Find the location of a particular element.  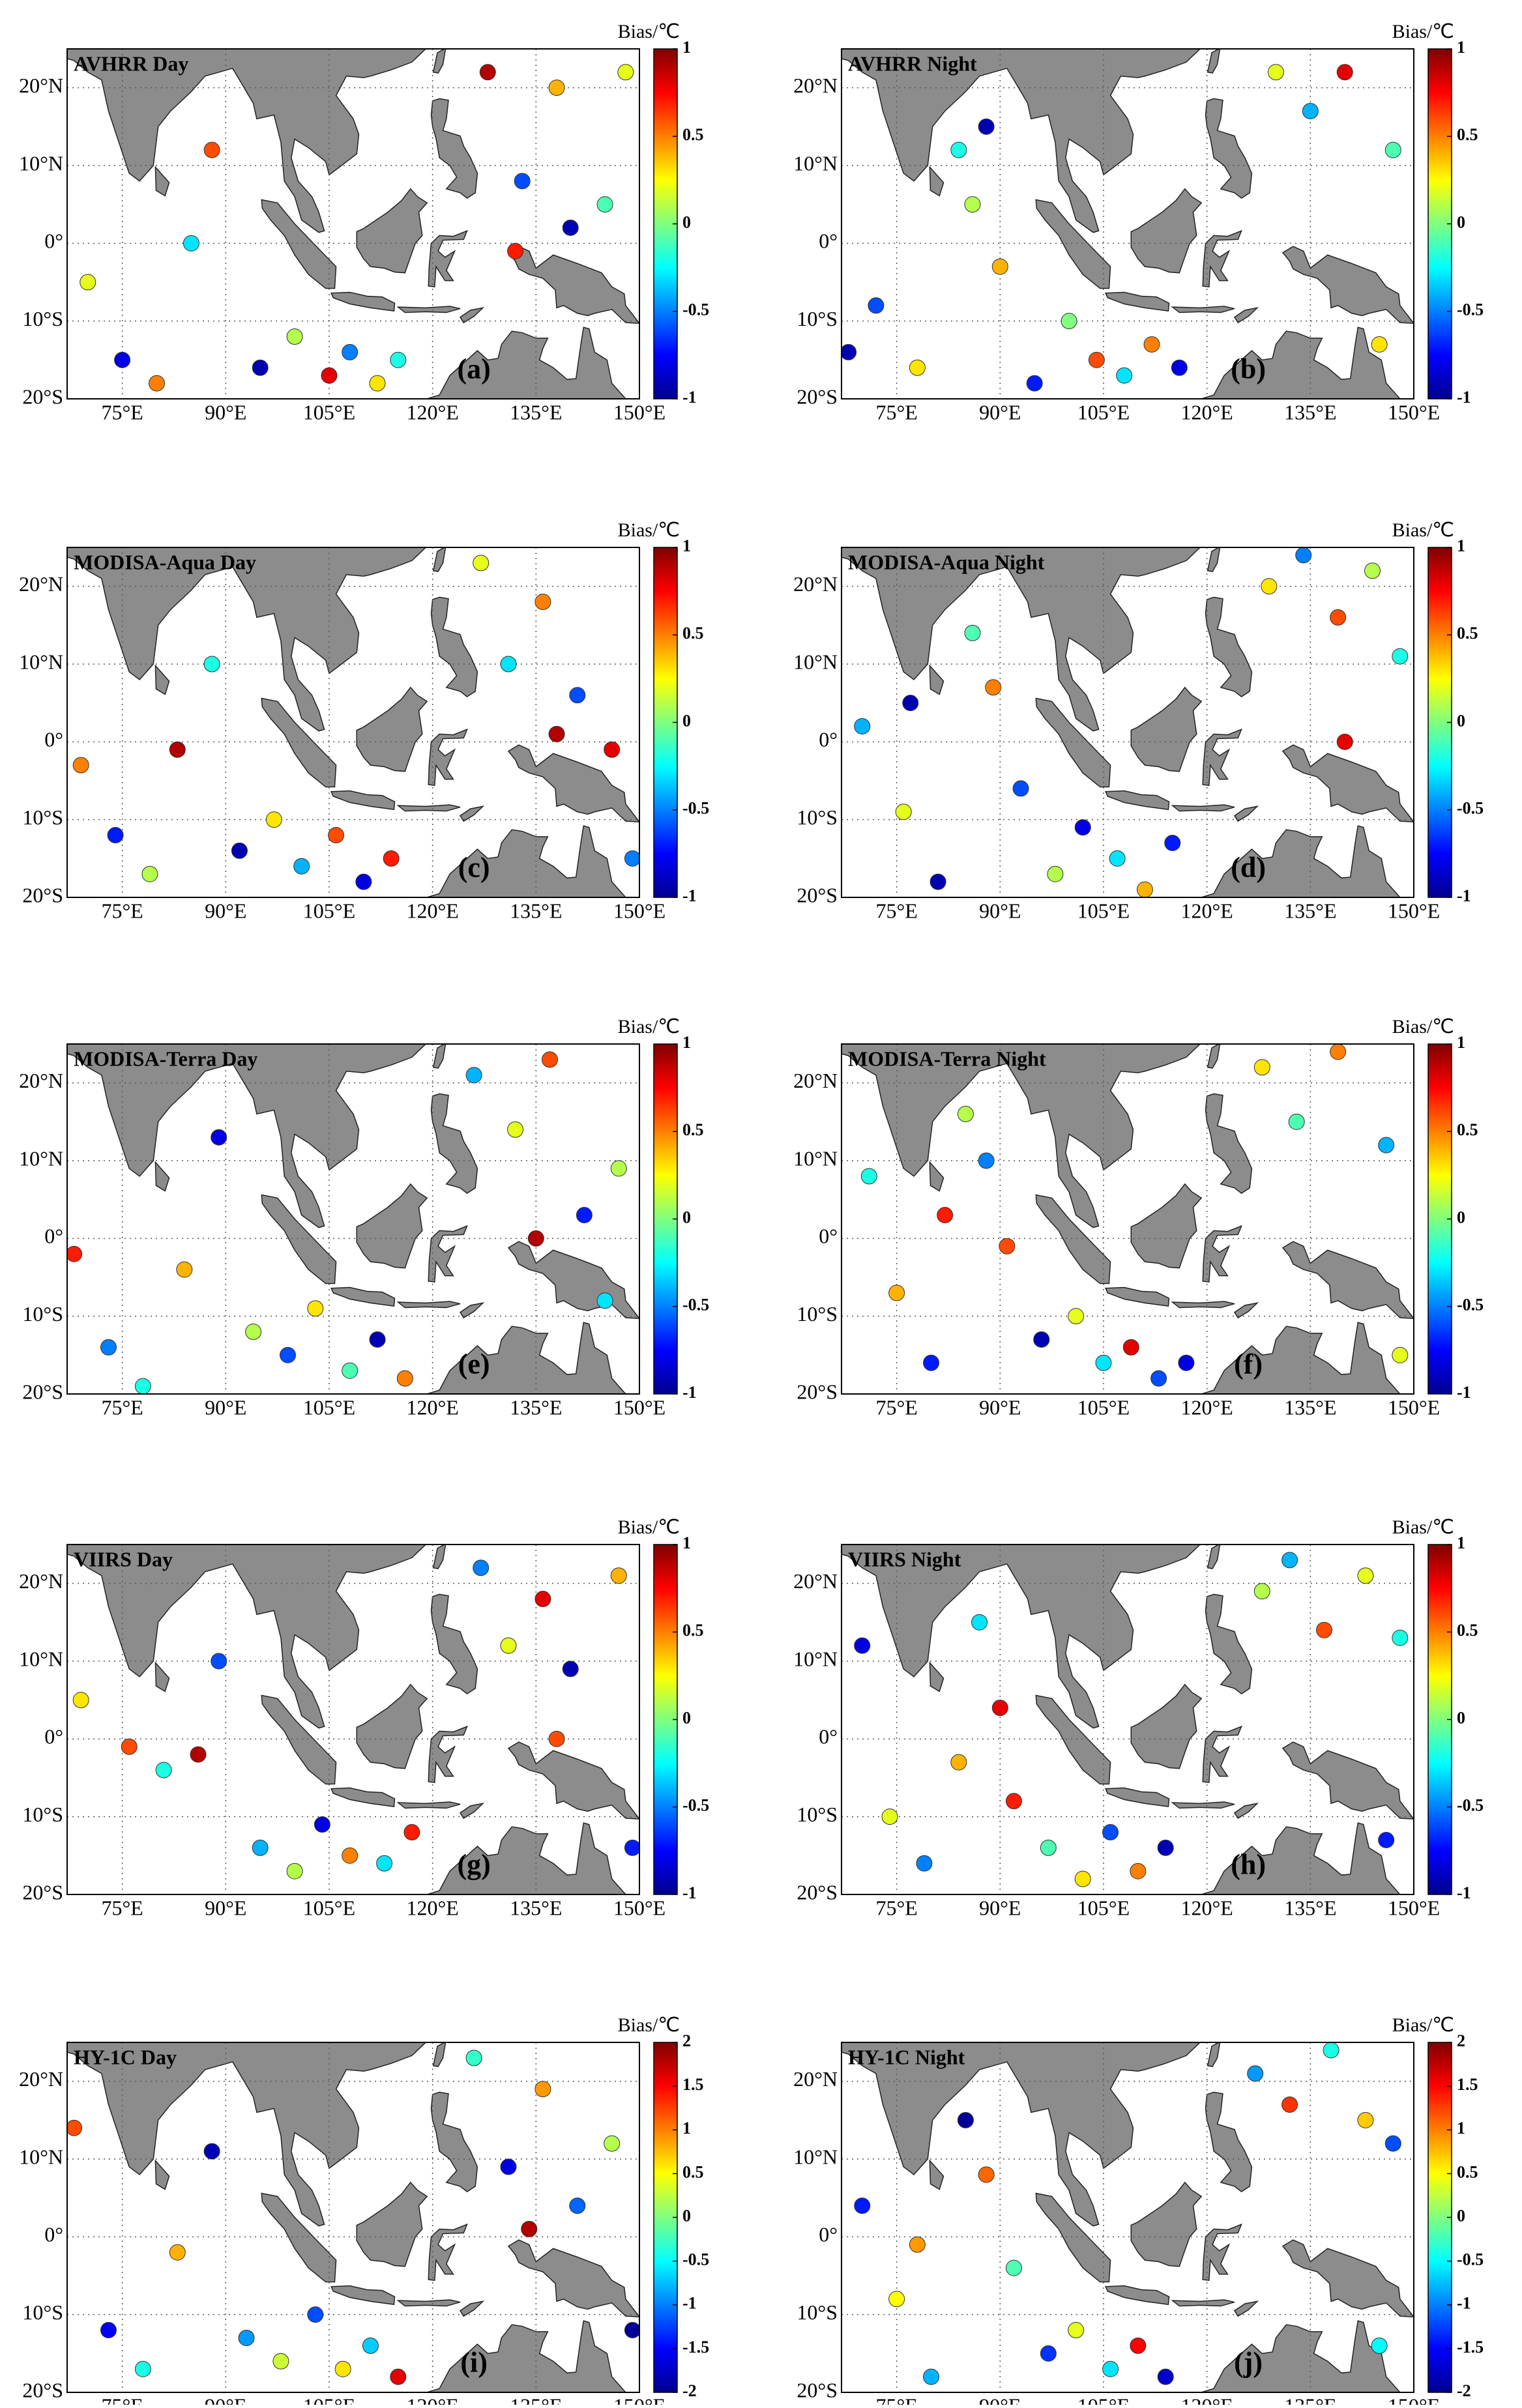

x-tick-label: 90°E is located at coordinates (225, 910).